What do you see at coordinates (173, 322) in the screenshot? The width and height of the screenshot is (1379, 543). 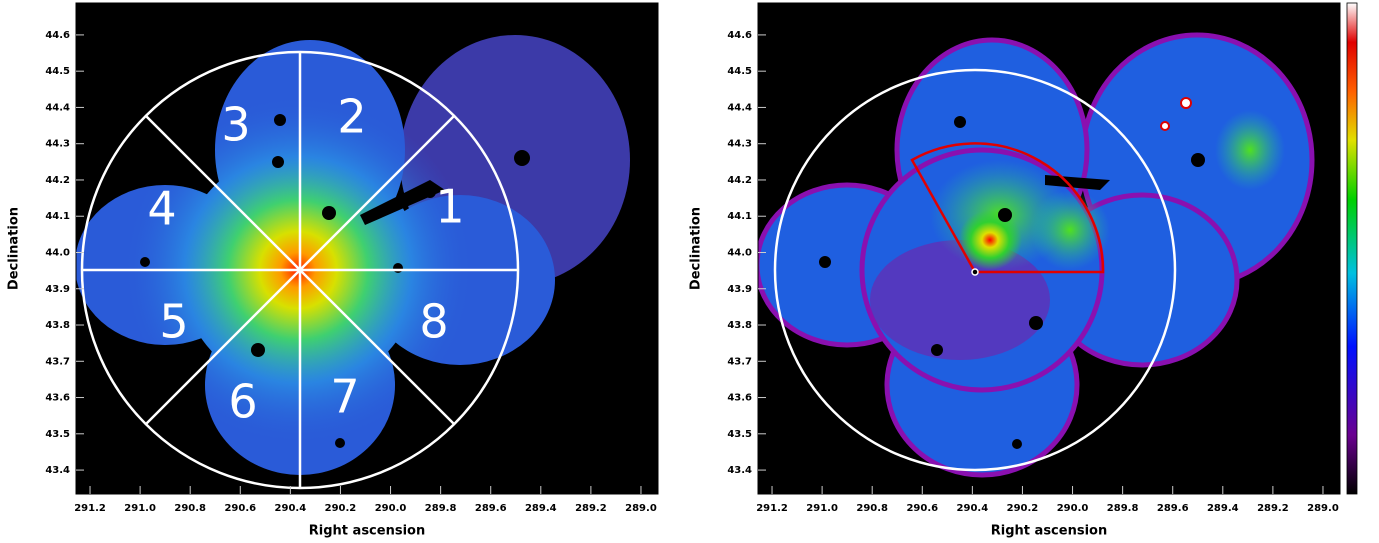 I see `sector-label: 5` at bounding box center [173, 322].